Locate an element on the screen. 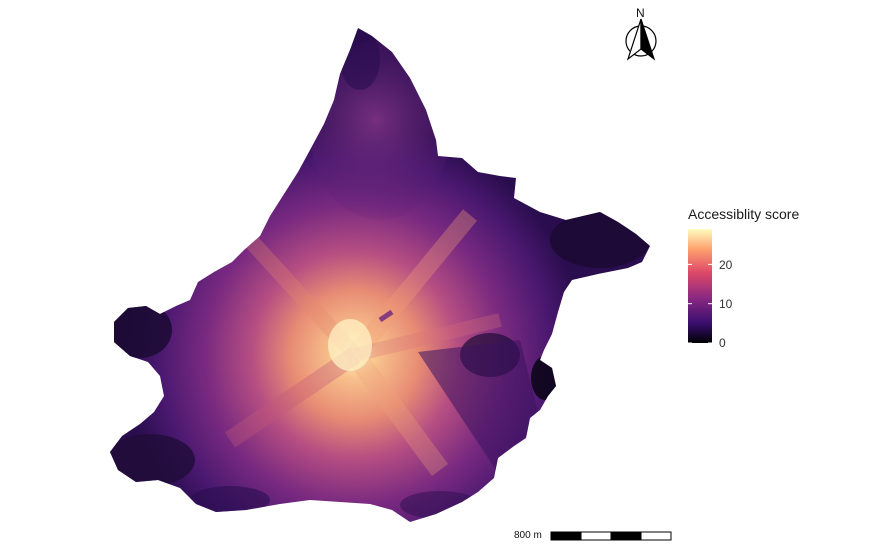  legend-tick-label: 20 is located at coordinates (726, 265).